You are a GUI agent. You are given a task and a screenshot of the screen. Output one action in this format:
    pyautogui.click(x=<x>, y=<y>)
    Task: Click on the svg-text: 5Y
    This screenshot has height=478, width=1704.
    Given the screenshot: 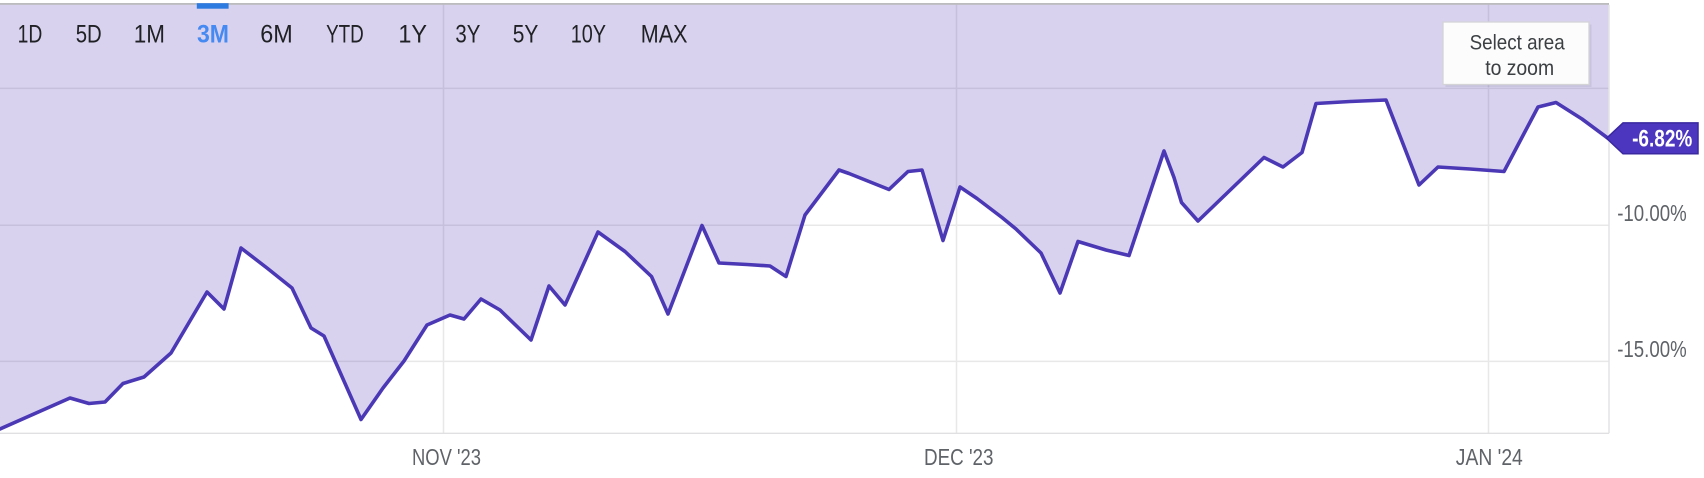 What is the action you would take?
    pyautogui.click(x=526, y=35)
    